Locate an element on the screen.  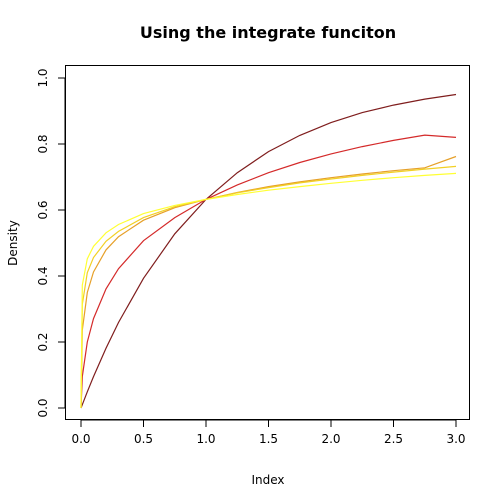
y-tick-label: 1.0 is located at coordinates (43, 77).